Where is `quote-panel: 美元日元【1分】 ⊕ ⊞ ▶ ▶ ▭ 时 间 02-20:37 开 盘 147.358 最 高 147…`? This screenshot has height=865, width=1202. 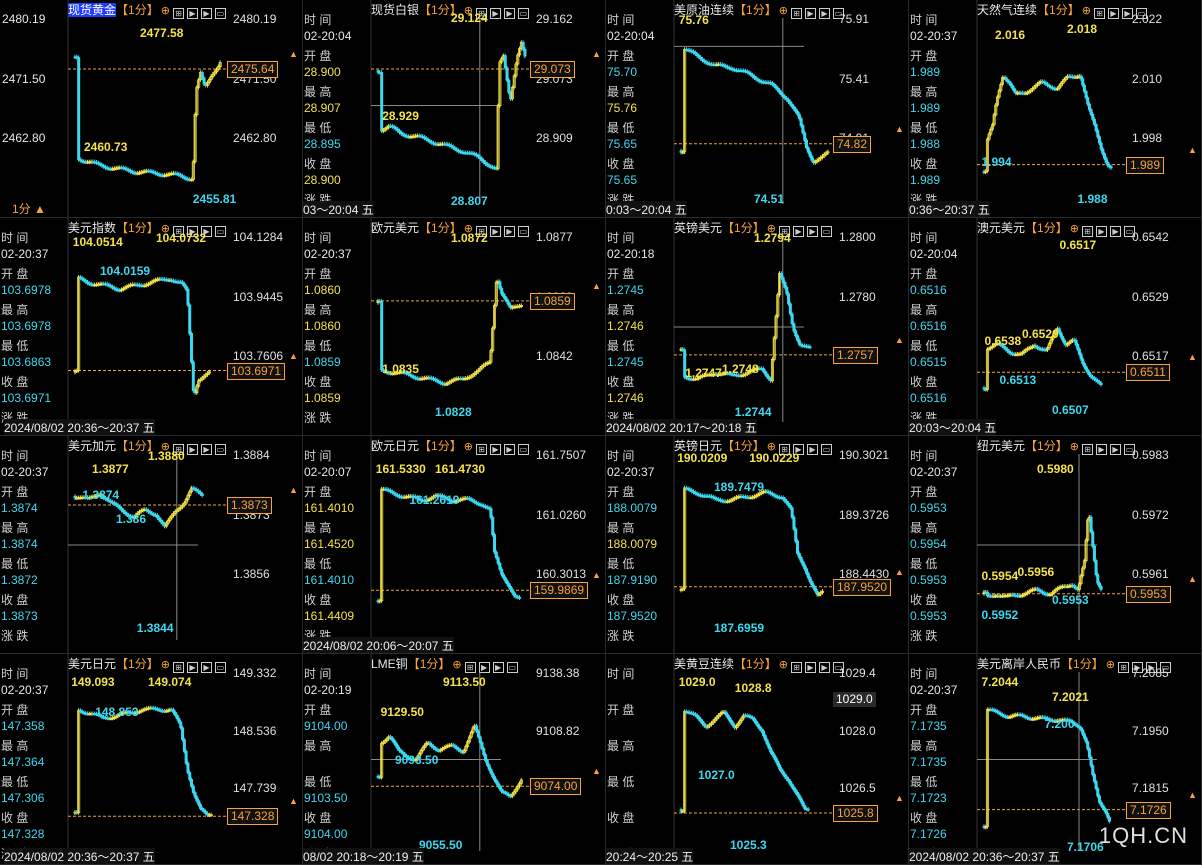
quote-panel: 美元日元【1分】 ⊕ ⊞ ▶ ▶ ▭ 时 间 02-20:37 开 盘 147.358 最 高 147… is located at coordinates (151, 759).